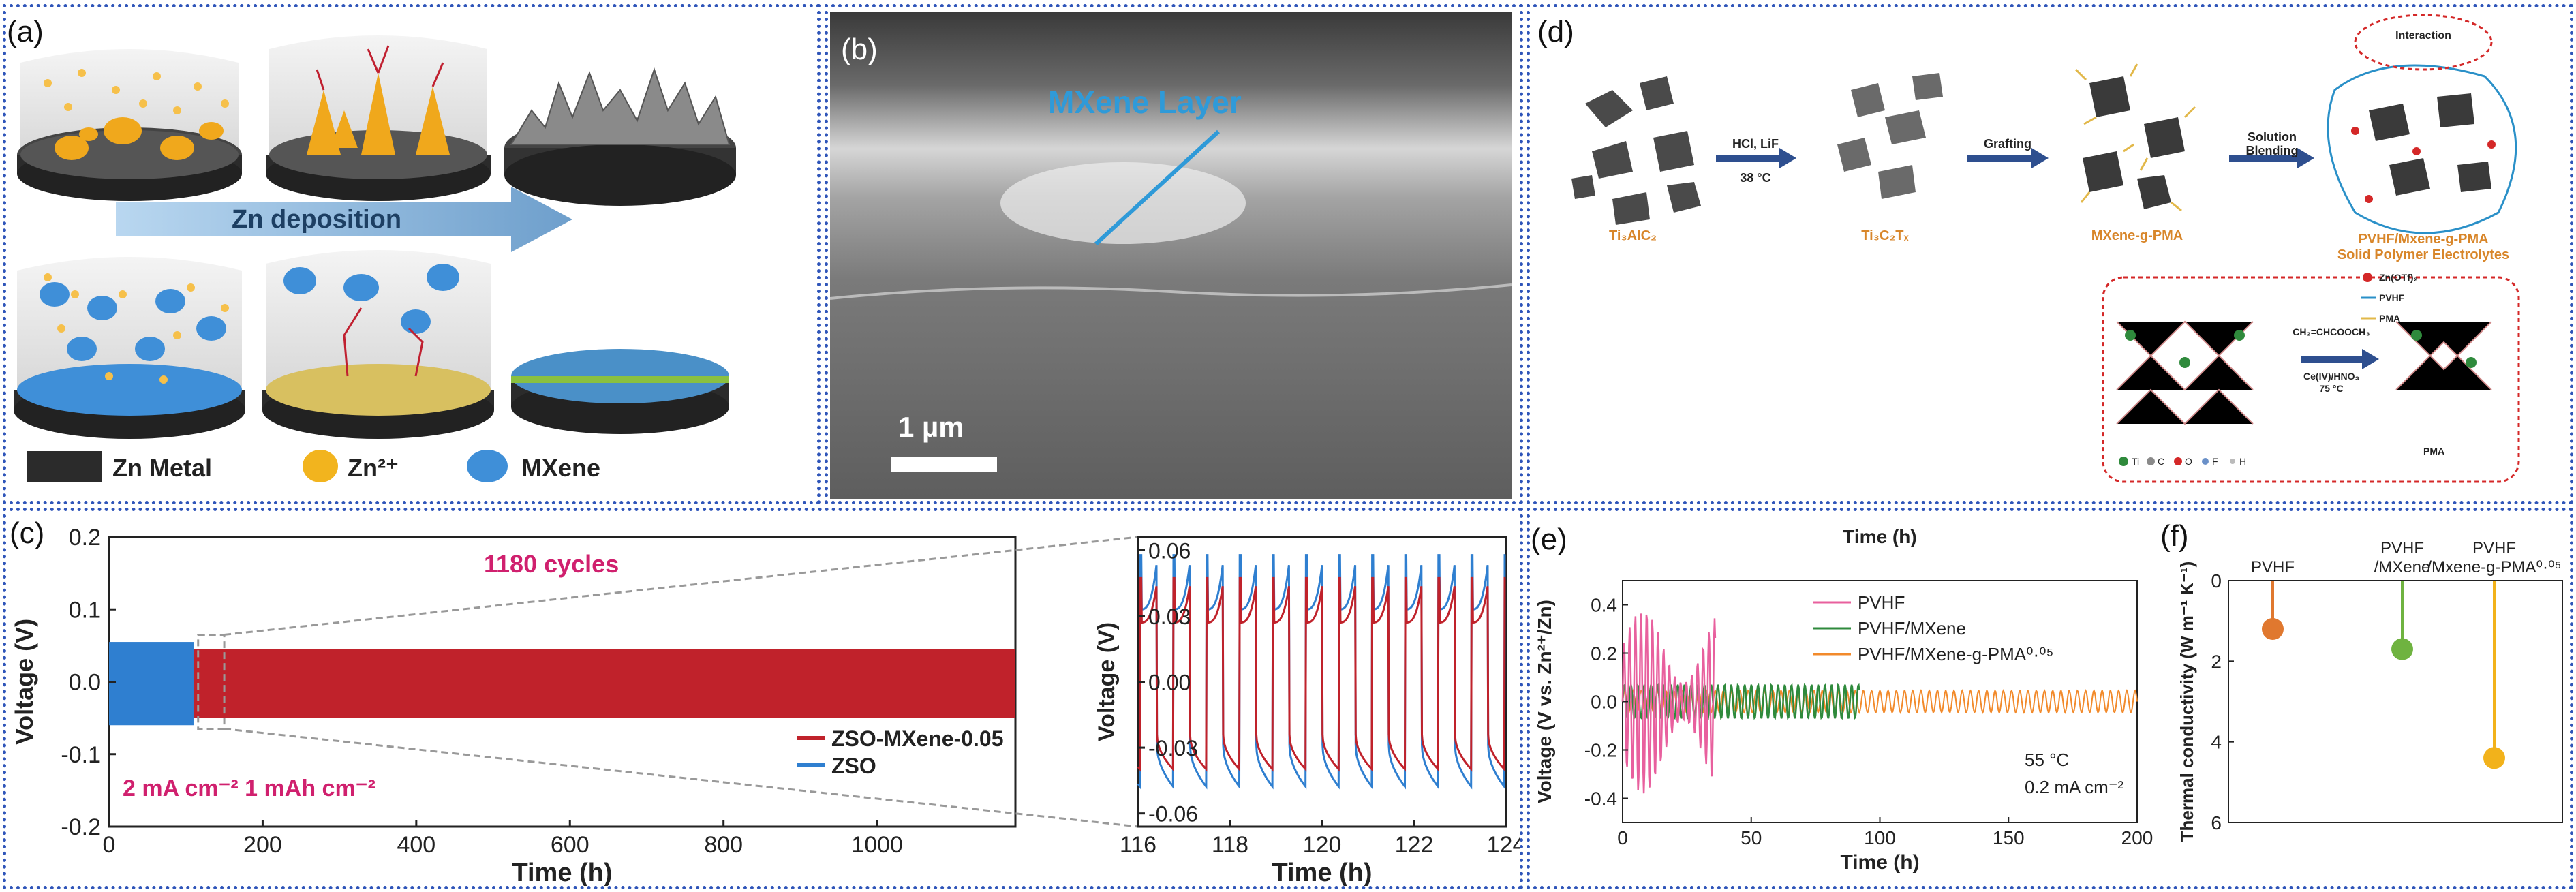 The width and height of the screenshot is (2576, 892). I want to click on svg-text: C, so click(2161, 461).